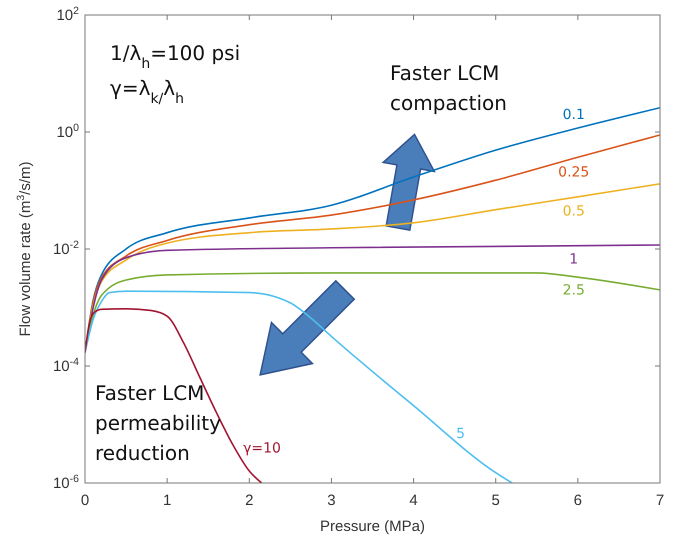  What do you see at coordinates (158, 423) in the screenshot?
I see `annotation: Faster LCM permeability reduction` at bounding box center [158, 423].